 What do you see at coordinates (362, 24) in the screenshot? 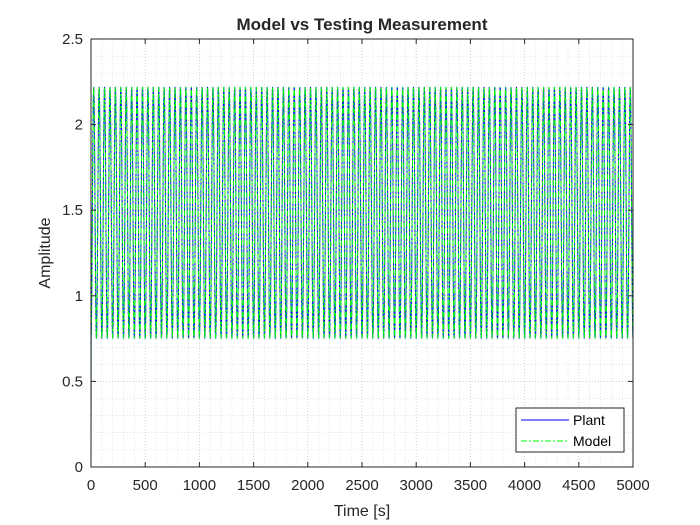
I see `chart-title: Model vs Testing Measurement` at bounding box center [362, 24].